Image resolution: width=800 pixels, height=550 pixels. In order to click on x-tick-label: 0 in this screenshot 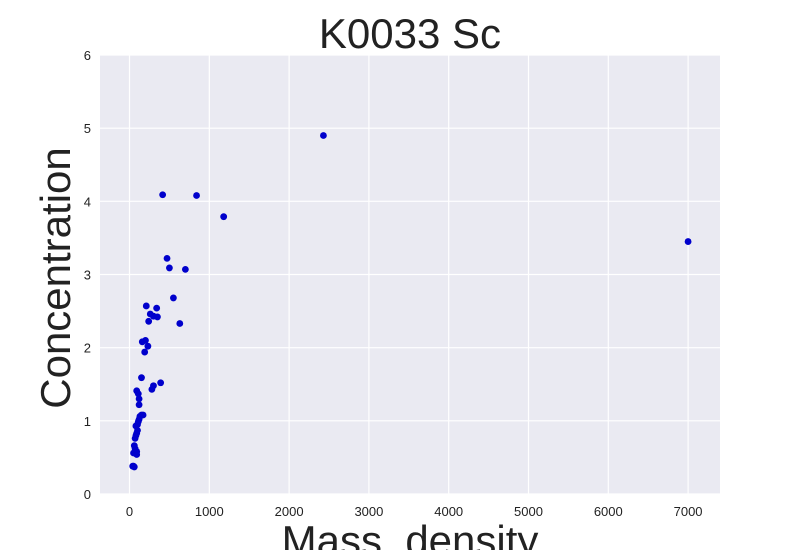, I will do `click(129, 511)`.